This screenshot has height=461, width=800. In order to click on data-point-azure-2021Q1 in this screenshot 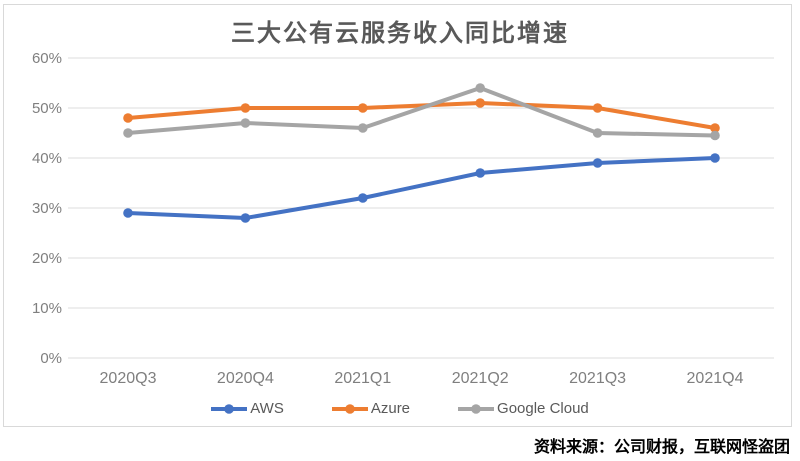, I will do `click(363, 108)`.